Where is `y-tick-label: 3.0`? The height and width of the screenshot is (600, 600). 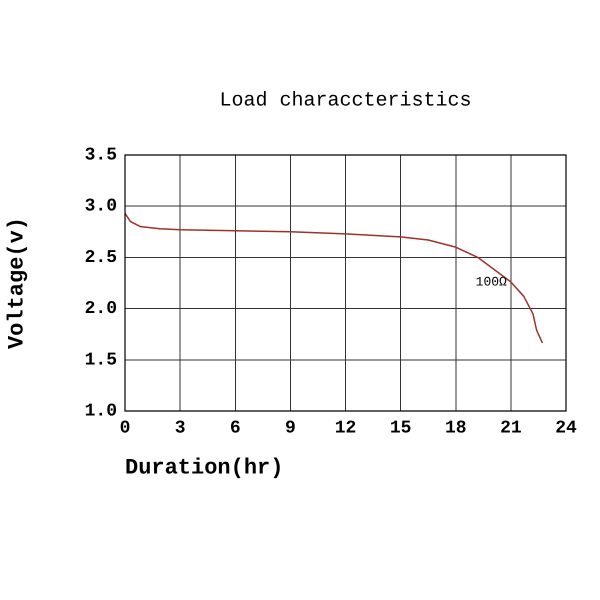 y-tick-label: 3.0 is located at coordinates (100, 206).